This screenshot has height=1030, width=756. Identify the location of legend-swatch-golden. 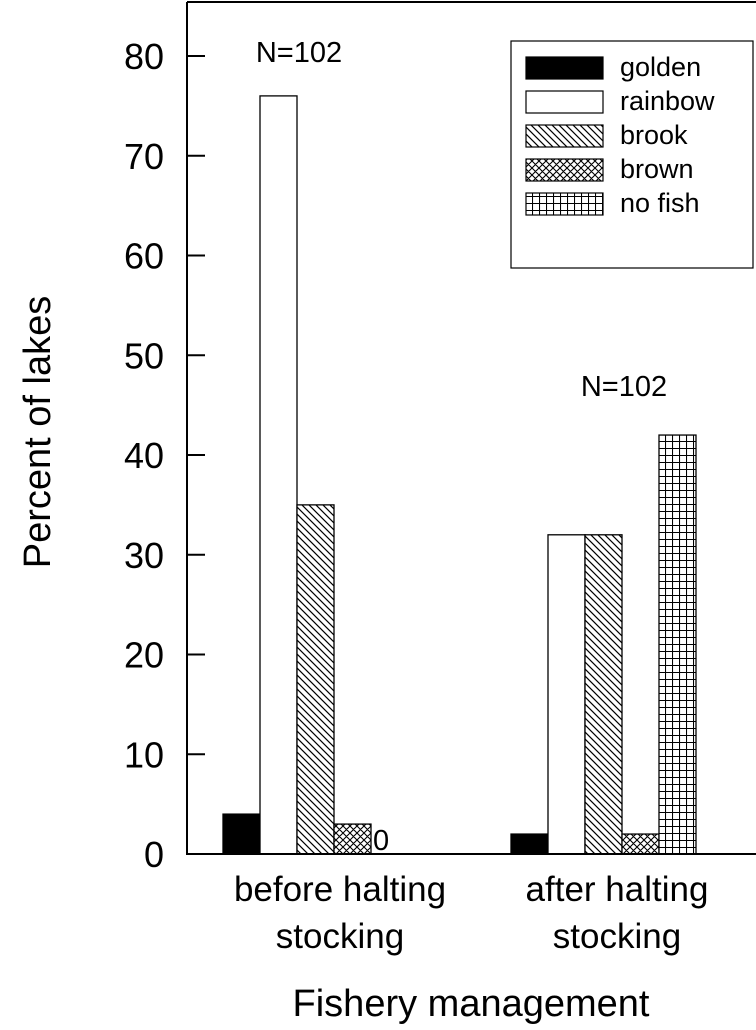
(564, 68).